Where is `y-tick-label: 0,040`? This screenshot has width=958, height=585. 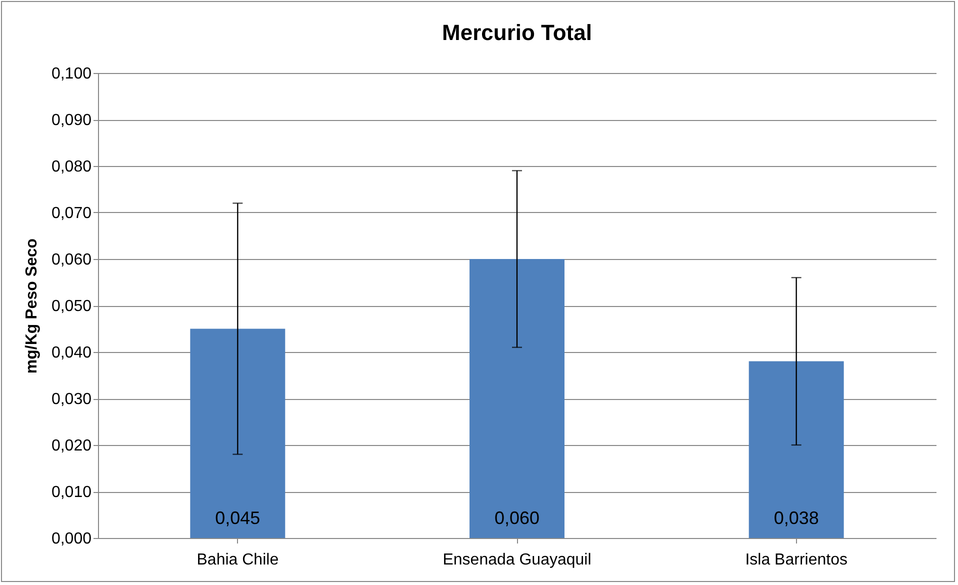 y-tick-label: 0,040 is located at coordinates (71, 353).